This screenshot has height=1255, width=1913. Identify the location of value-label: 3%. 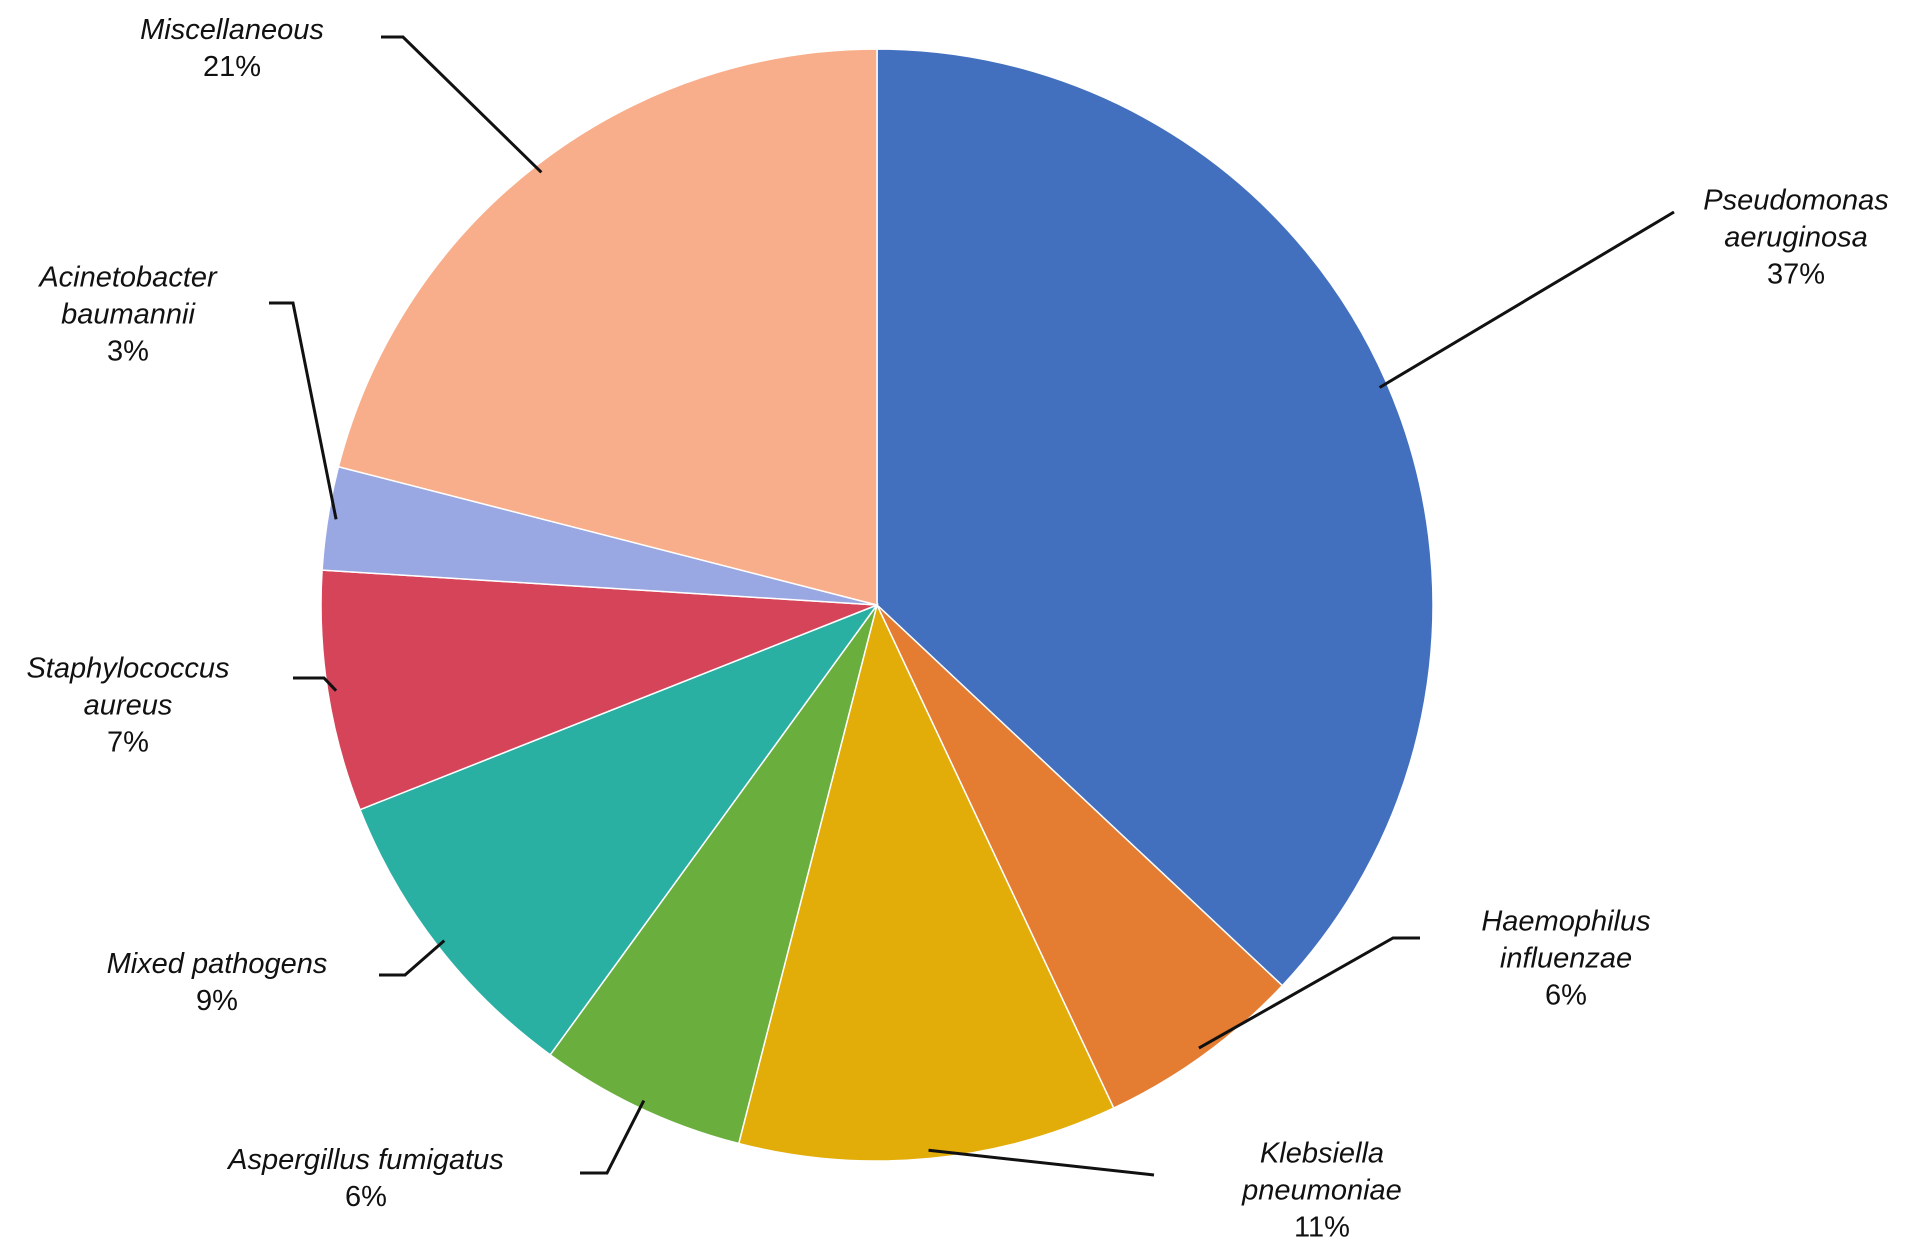
(128, 351).